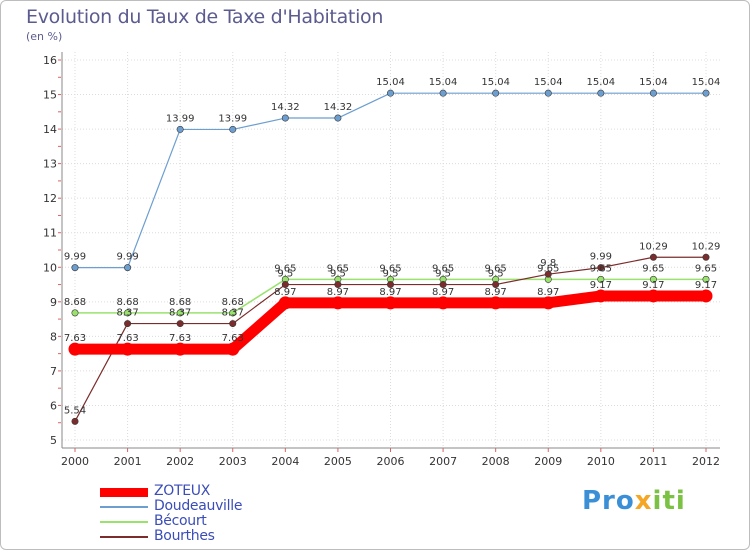 The height and width of the screenshot is (550, 750). I want to click on y-tick-label: 7, so click(53, 371).